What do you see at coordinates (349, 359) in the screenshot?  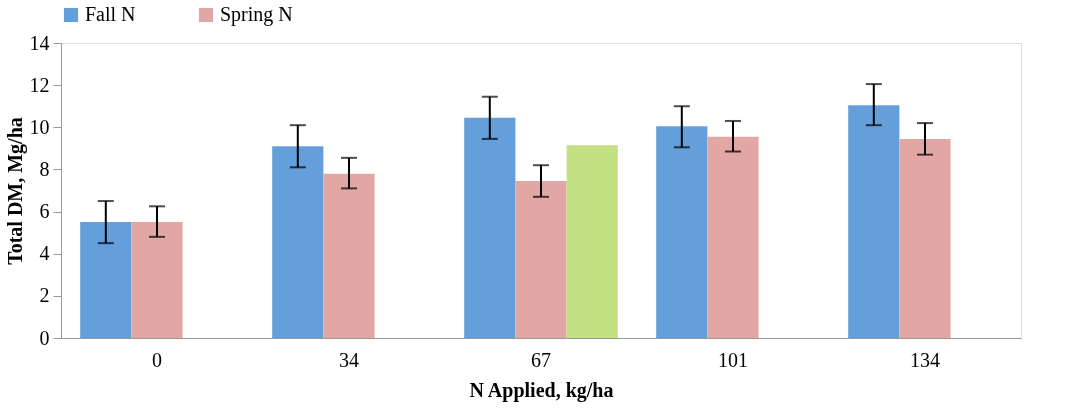 I see `x-tick-label: 34` at bounding box center [349, 359].